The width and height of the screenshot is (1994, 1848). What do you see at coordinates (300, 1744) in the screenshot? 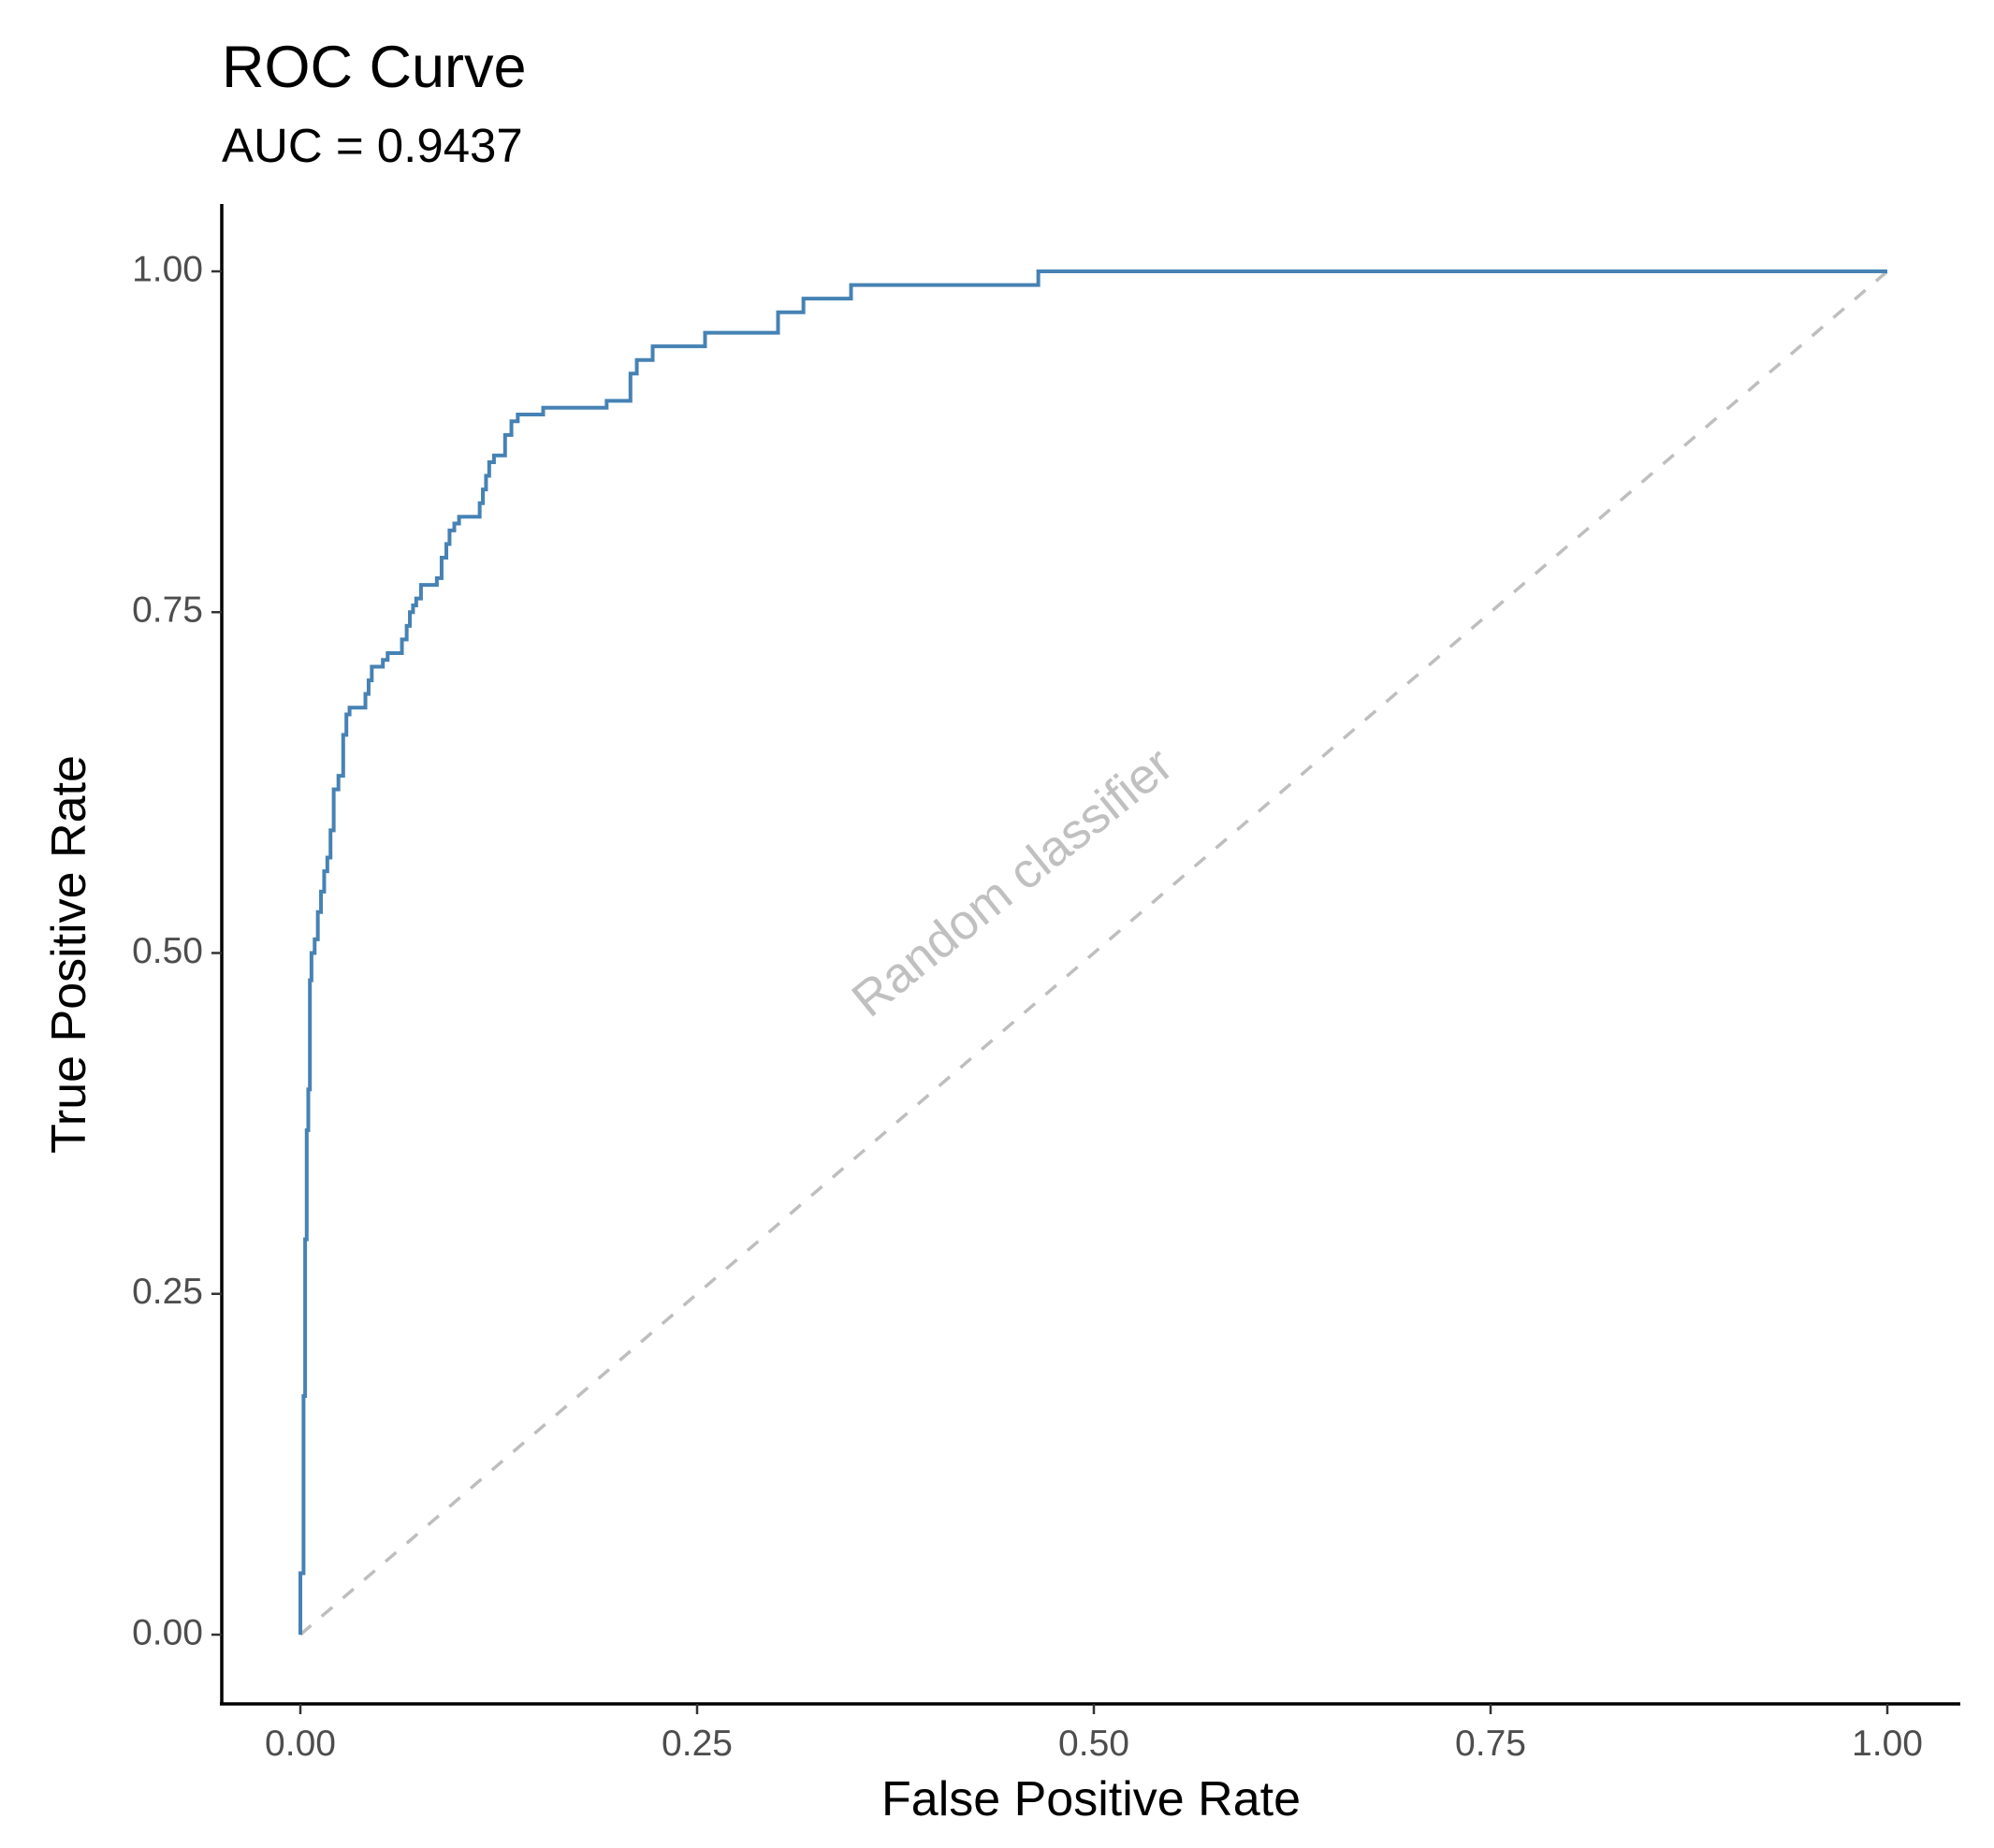
I see `x-tick-label: 0.00` at bounding box center [300, 1744].